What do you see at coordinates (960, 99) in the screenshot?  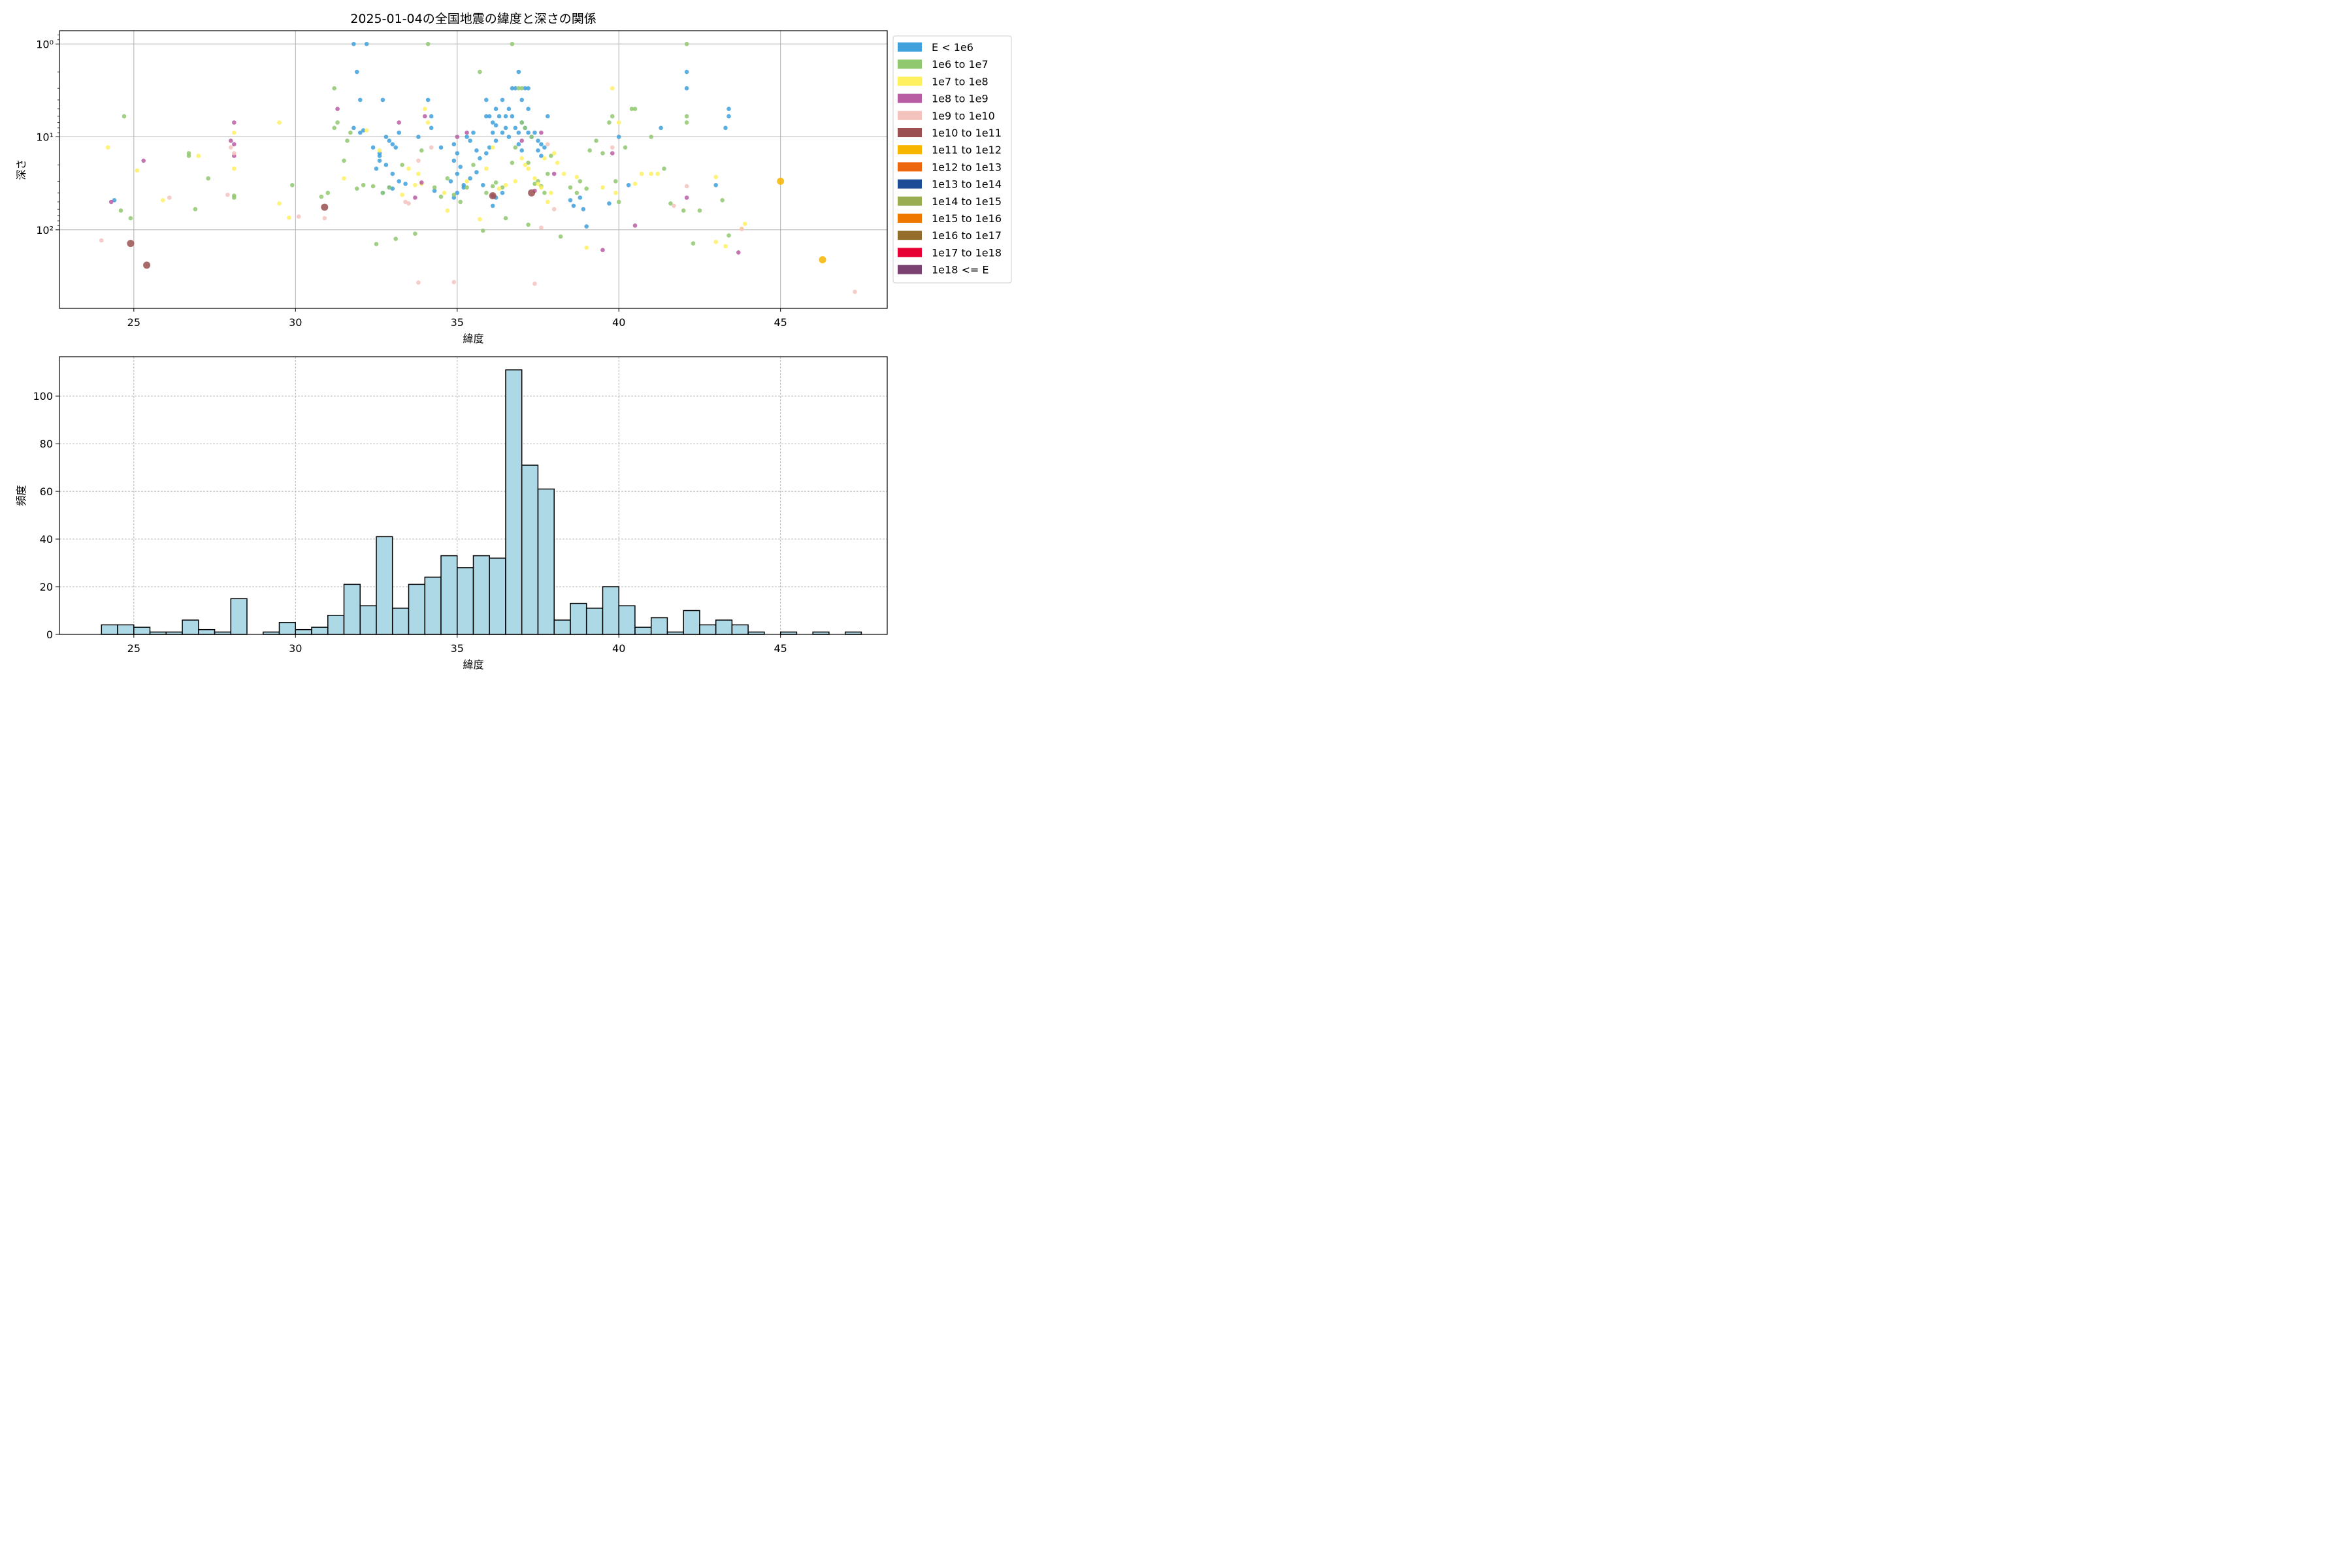 I see `legend-label: 1e8 to 1e9` at bounding box center [960, 99].